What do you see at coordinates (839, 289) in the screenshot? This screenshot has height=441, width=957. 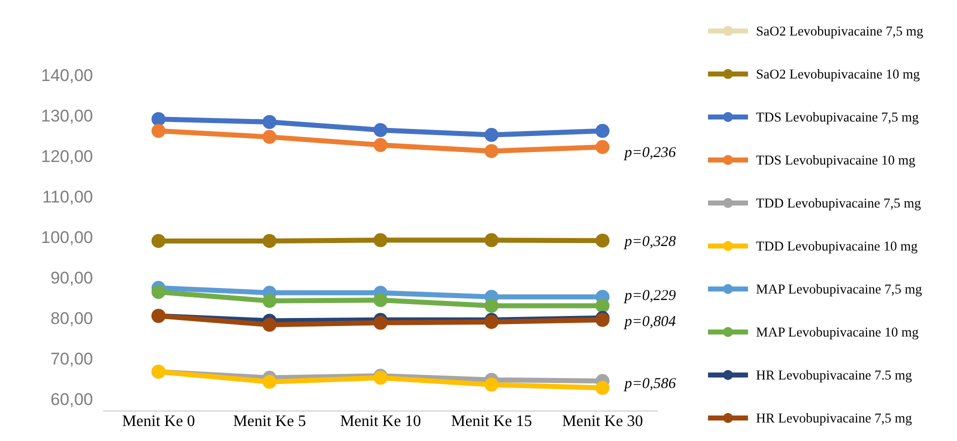 I see `legend-label: MAP Levobupivacaine 7,5 mg` at bounding box center [839, 289].